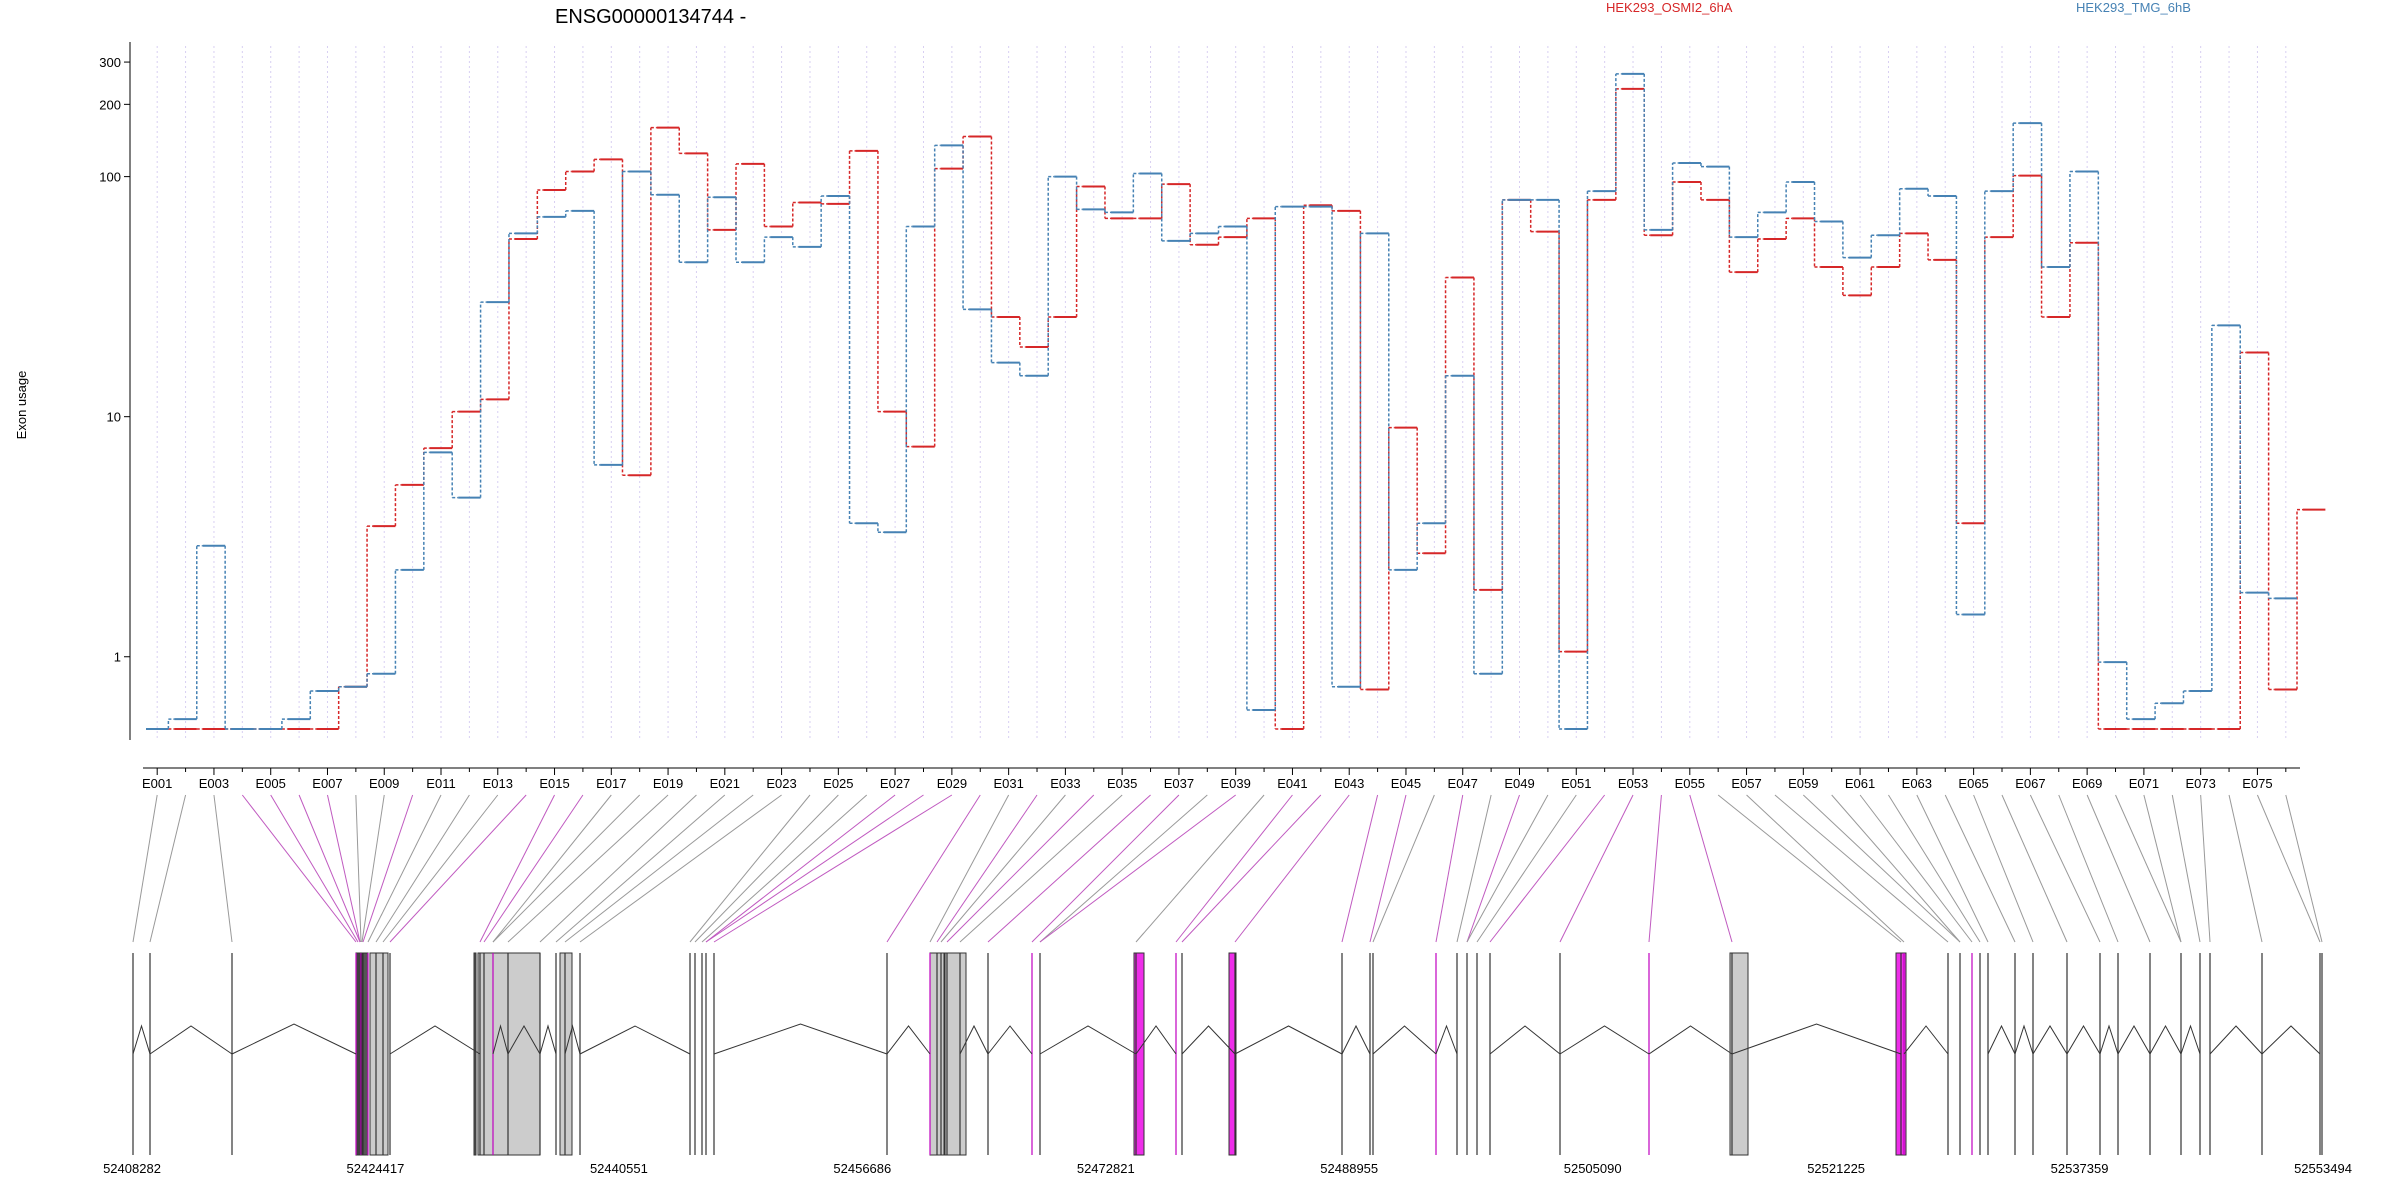 Image resolution: width=2400 pixels, height=1200 pixels. What do you see at coordinates (1836, 1168) in the screenshot?
I see `coordinate-label: 52521225` at bounding box center [1836, 1168].